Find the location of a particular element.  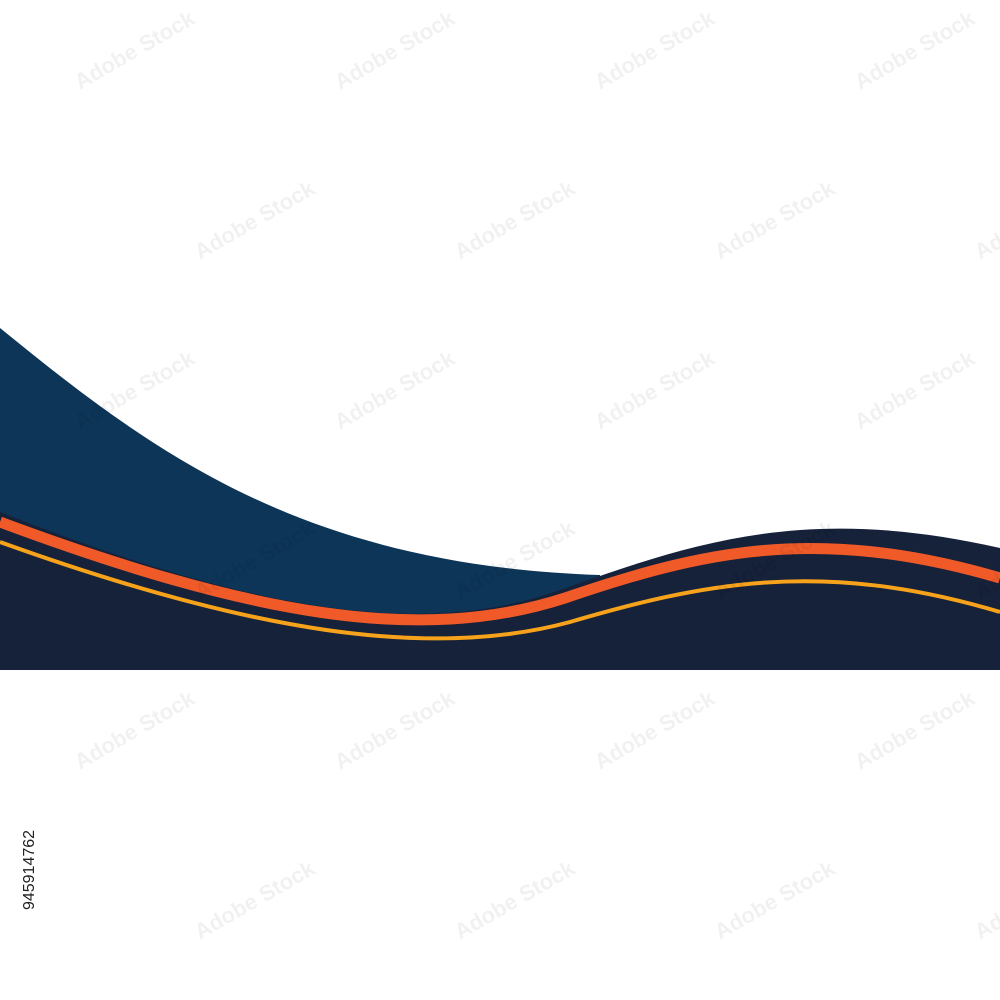

yellow-stripe is located at coordinates (500, 590).